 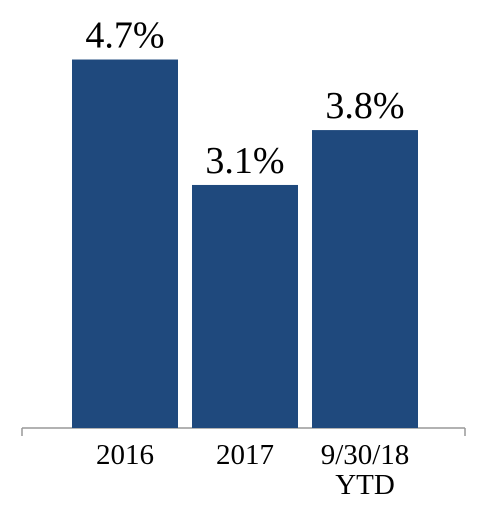 I want to click on x-tick-label: 9/30/18 YTD, so click(x=365, y=470).